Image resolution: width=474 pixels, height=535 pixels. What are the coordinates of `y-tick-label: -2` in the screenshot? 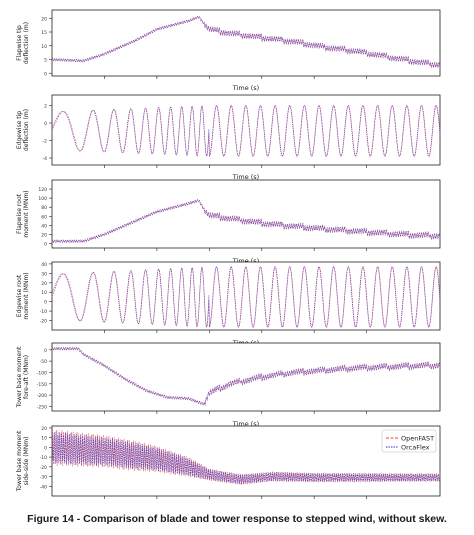 It's located at (45, 142).